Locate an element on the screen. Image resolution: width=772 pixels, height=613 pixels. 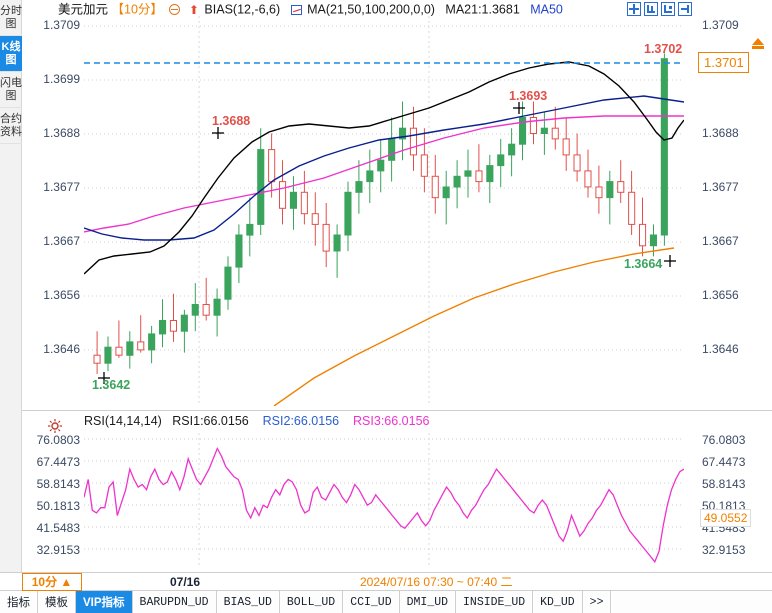
price-axis-tick-left: 1.3688 is located at coordinates (61, 133).